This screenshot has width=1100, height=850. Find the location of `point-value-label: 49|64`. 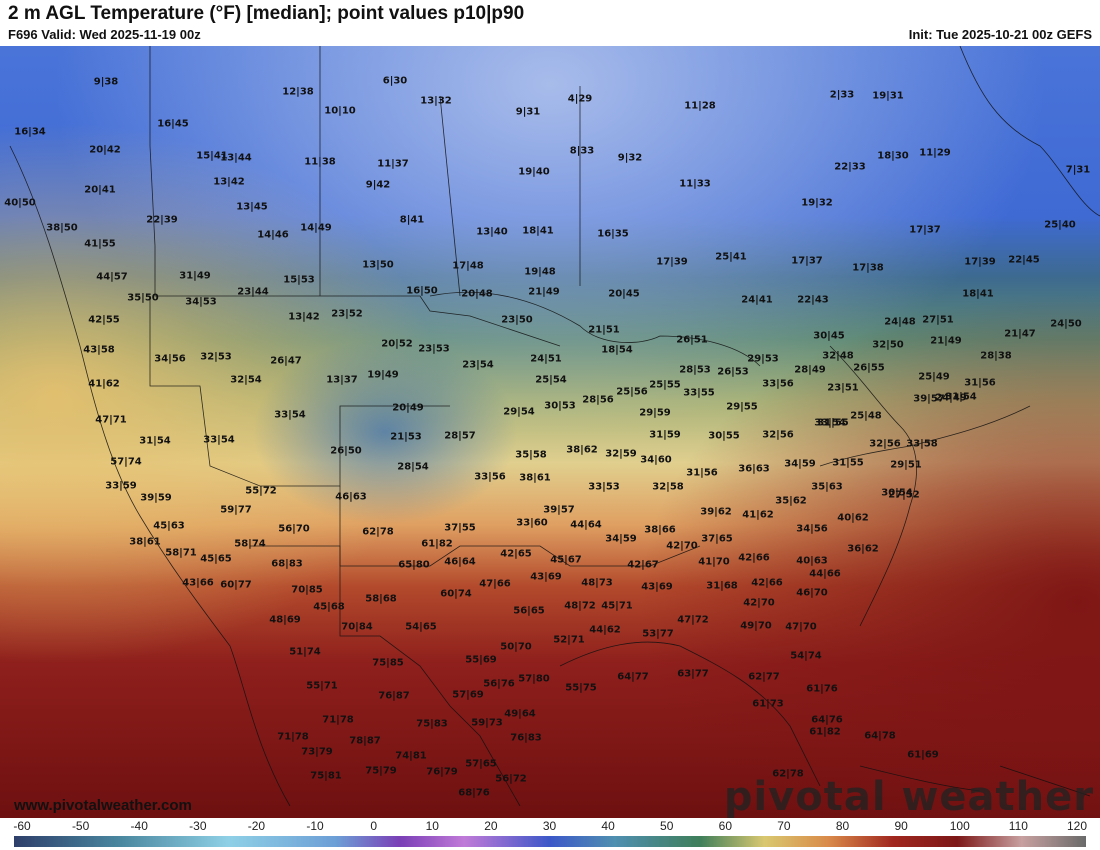

point-value-label: 49|64 is located at coordinates (520, 714).